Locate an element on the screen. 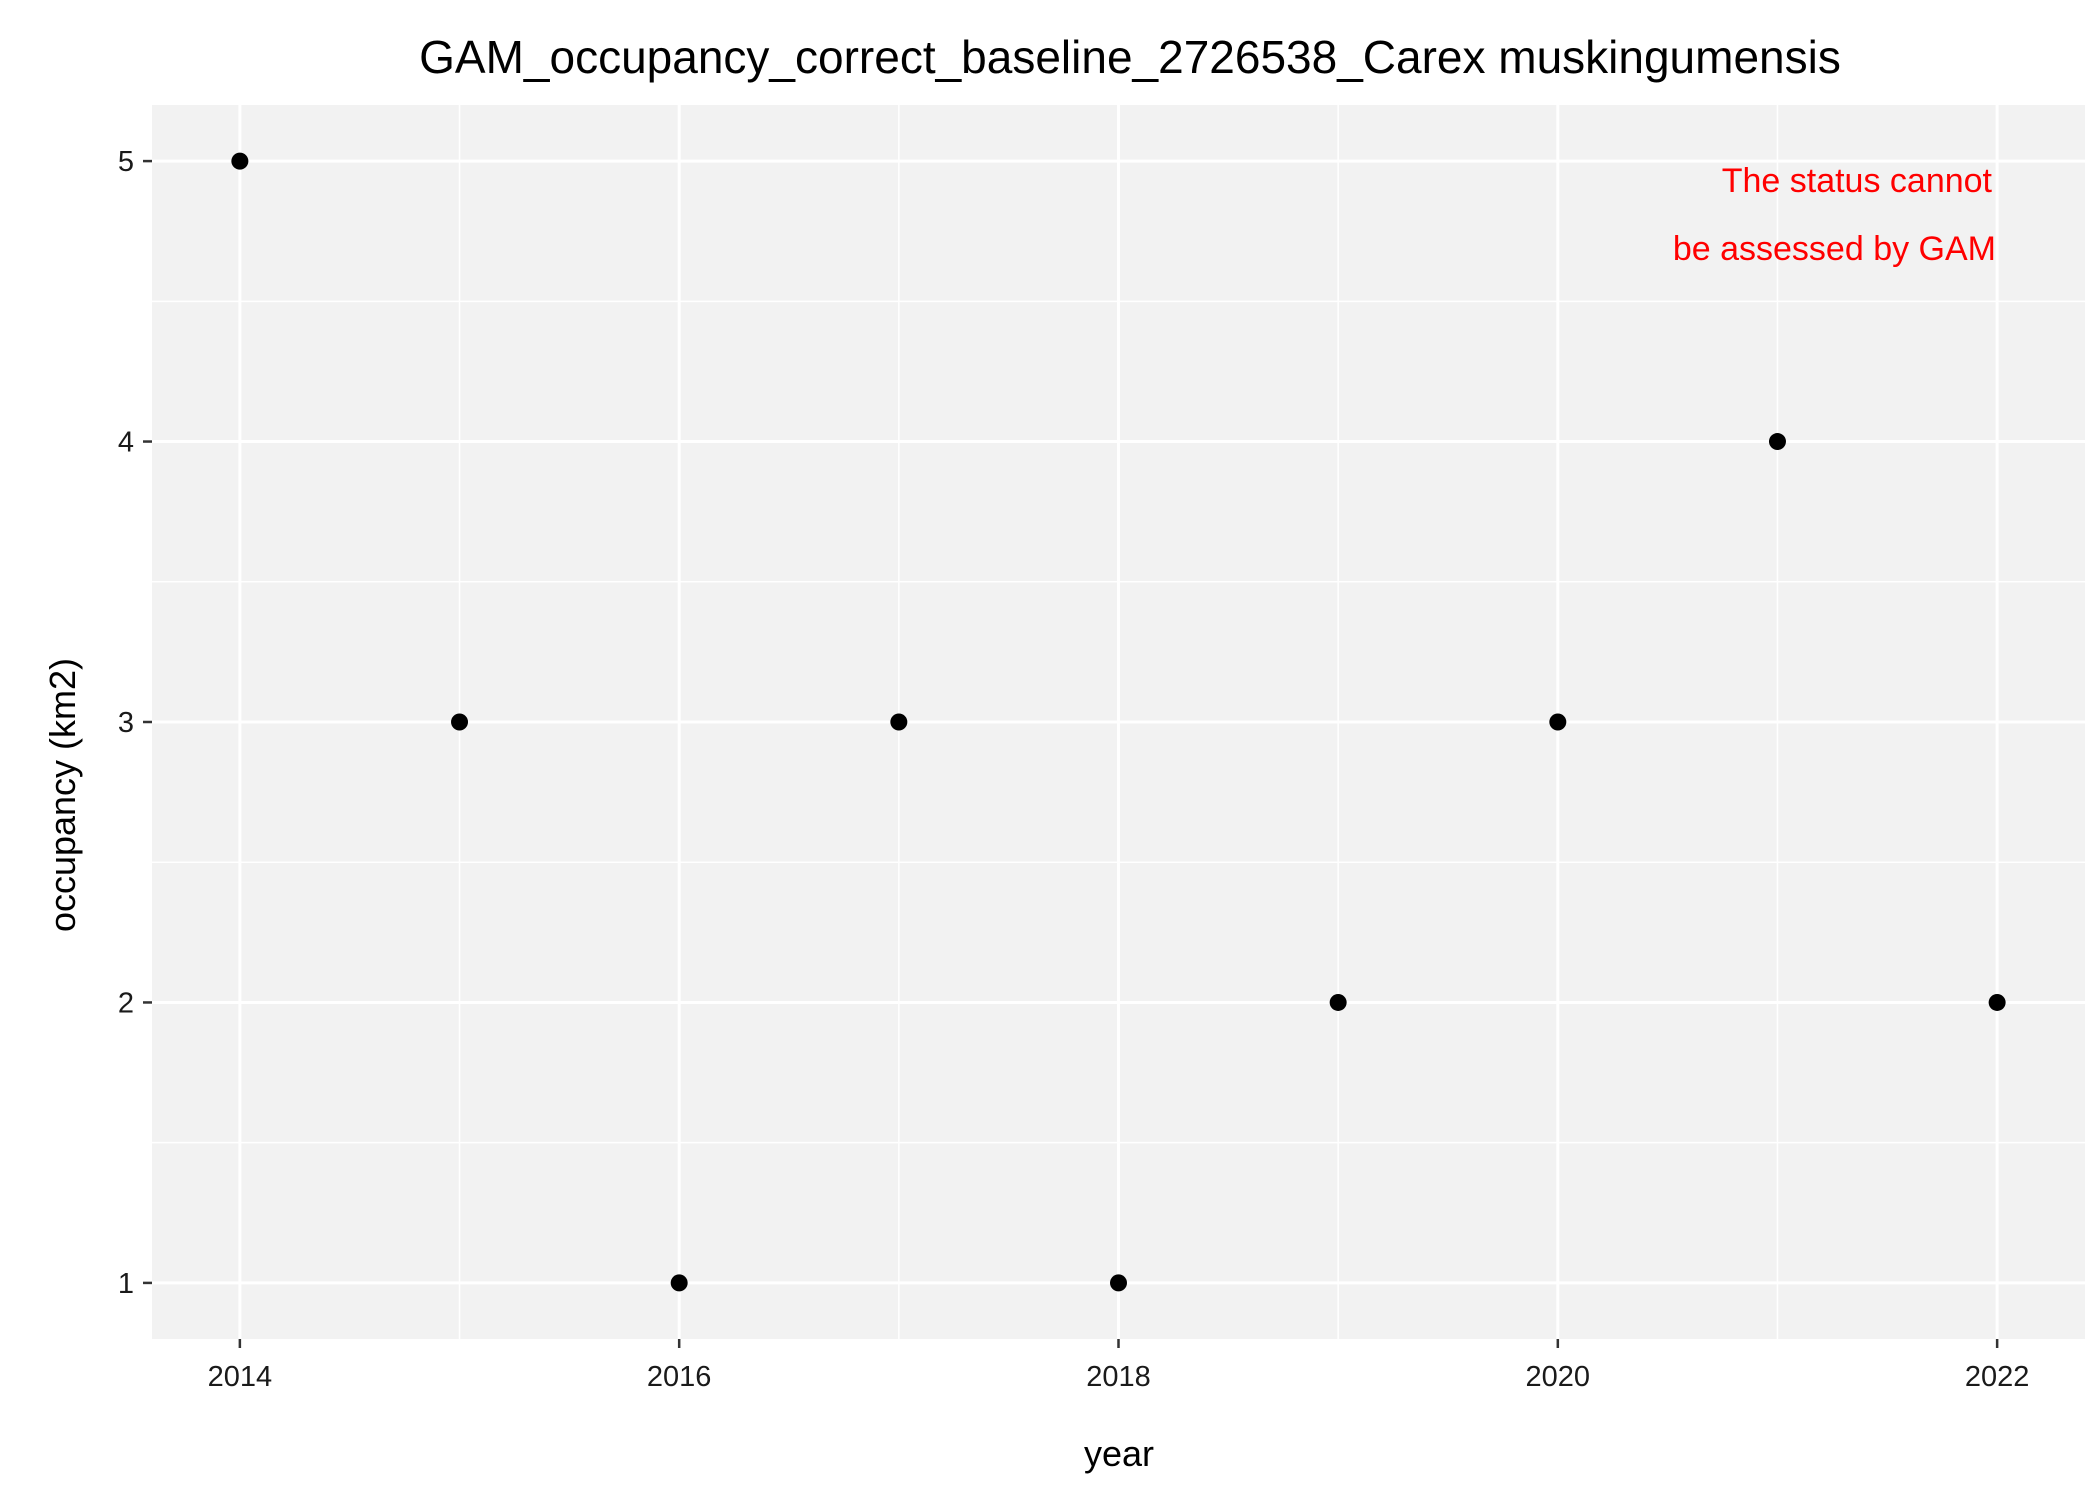 The image size is (2100, 1499). annotation-line-1: The status cannot is located at coordinates (1857, 181).